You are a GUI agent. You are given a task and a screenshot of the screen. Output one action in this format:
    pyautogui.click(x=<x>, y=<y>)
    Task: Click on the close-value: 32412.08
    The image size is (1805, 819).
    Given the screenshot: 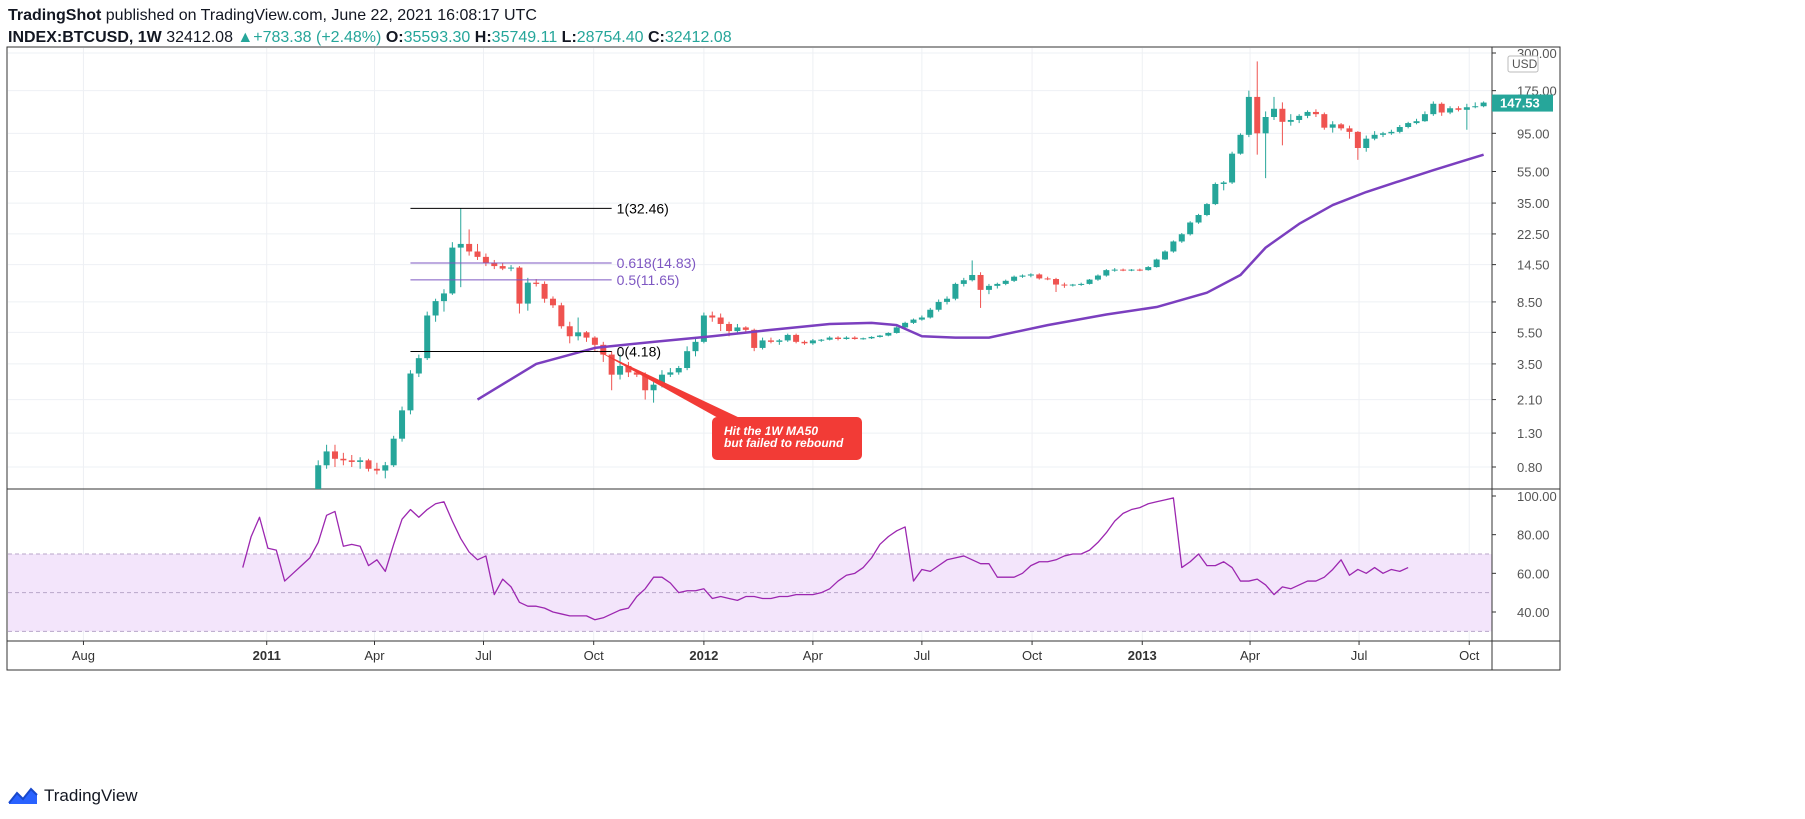 What is the action you would take?
    pyautogui.click(x=698, y=37)
    